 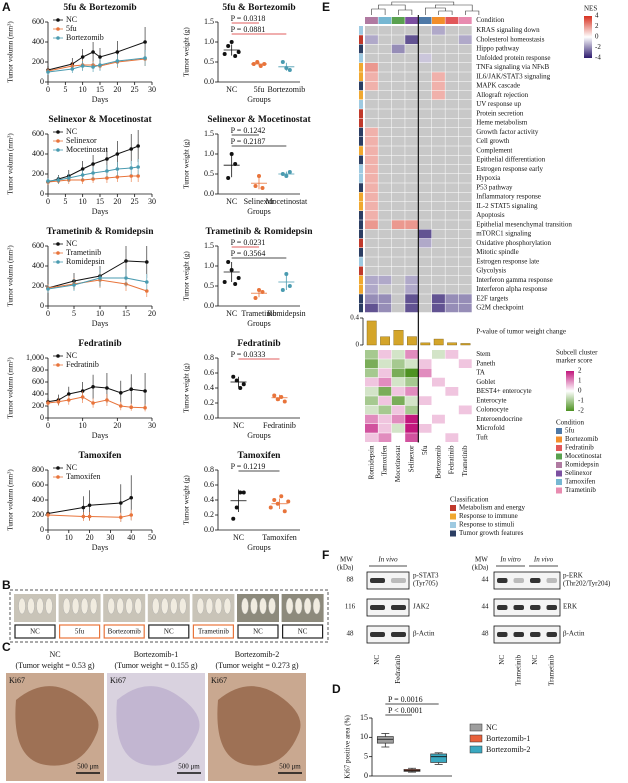 What do you see at coordinates (65, 201) in the screenshot?
I see `x-tick-label: 5` at bounding box center [65, 201].